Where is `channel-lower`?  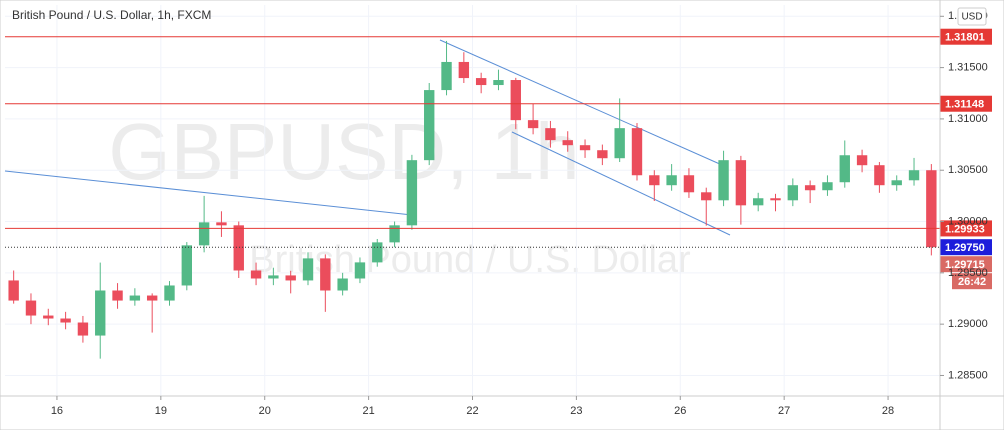
channel-lower is located at coordinates (621, 183).